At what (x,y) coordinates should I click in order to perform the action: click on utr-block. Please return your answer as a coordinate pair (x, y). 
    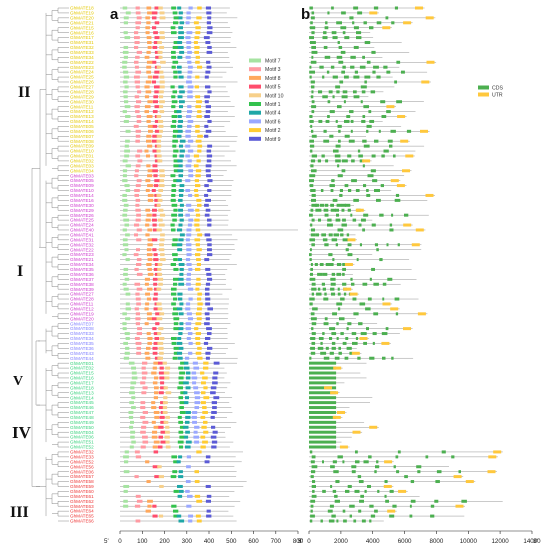
    Looking at the image, I should click on (415, 245).